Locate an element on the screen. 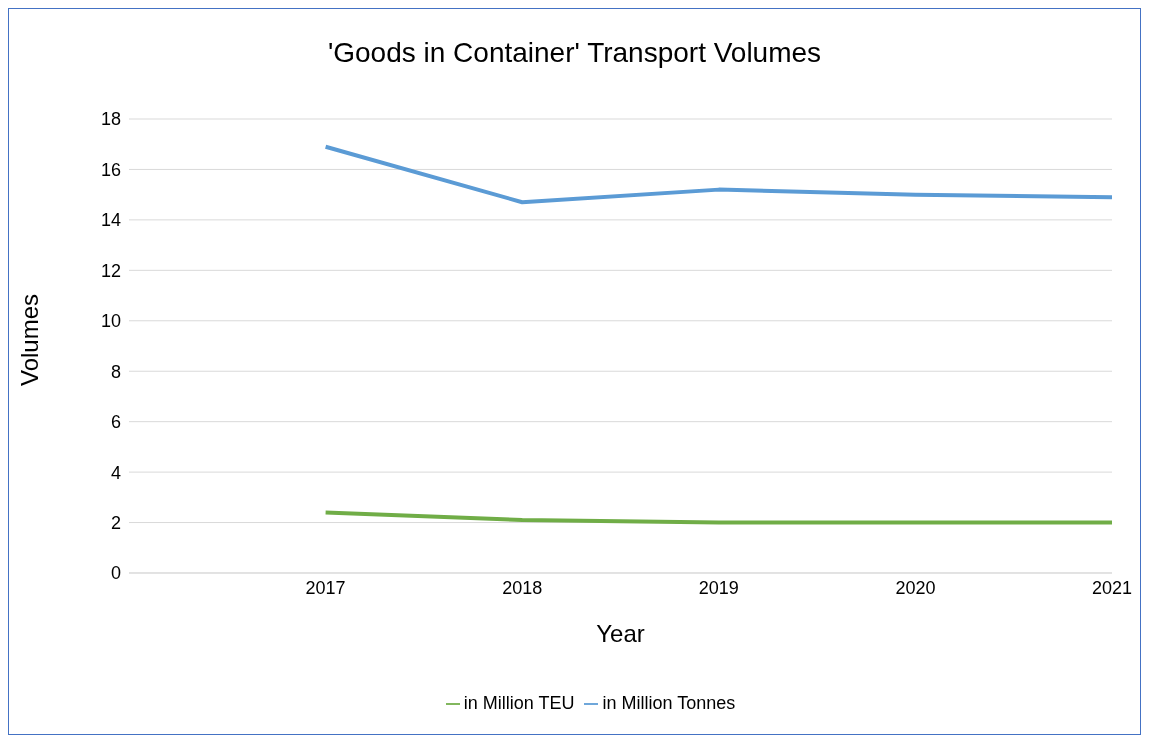 Image resolution: width=1149 pixels, height=743 pixels. x-tick-label: 2018 is located at coordinates (522, 587).